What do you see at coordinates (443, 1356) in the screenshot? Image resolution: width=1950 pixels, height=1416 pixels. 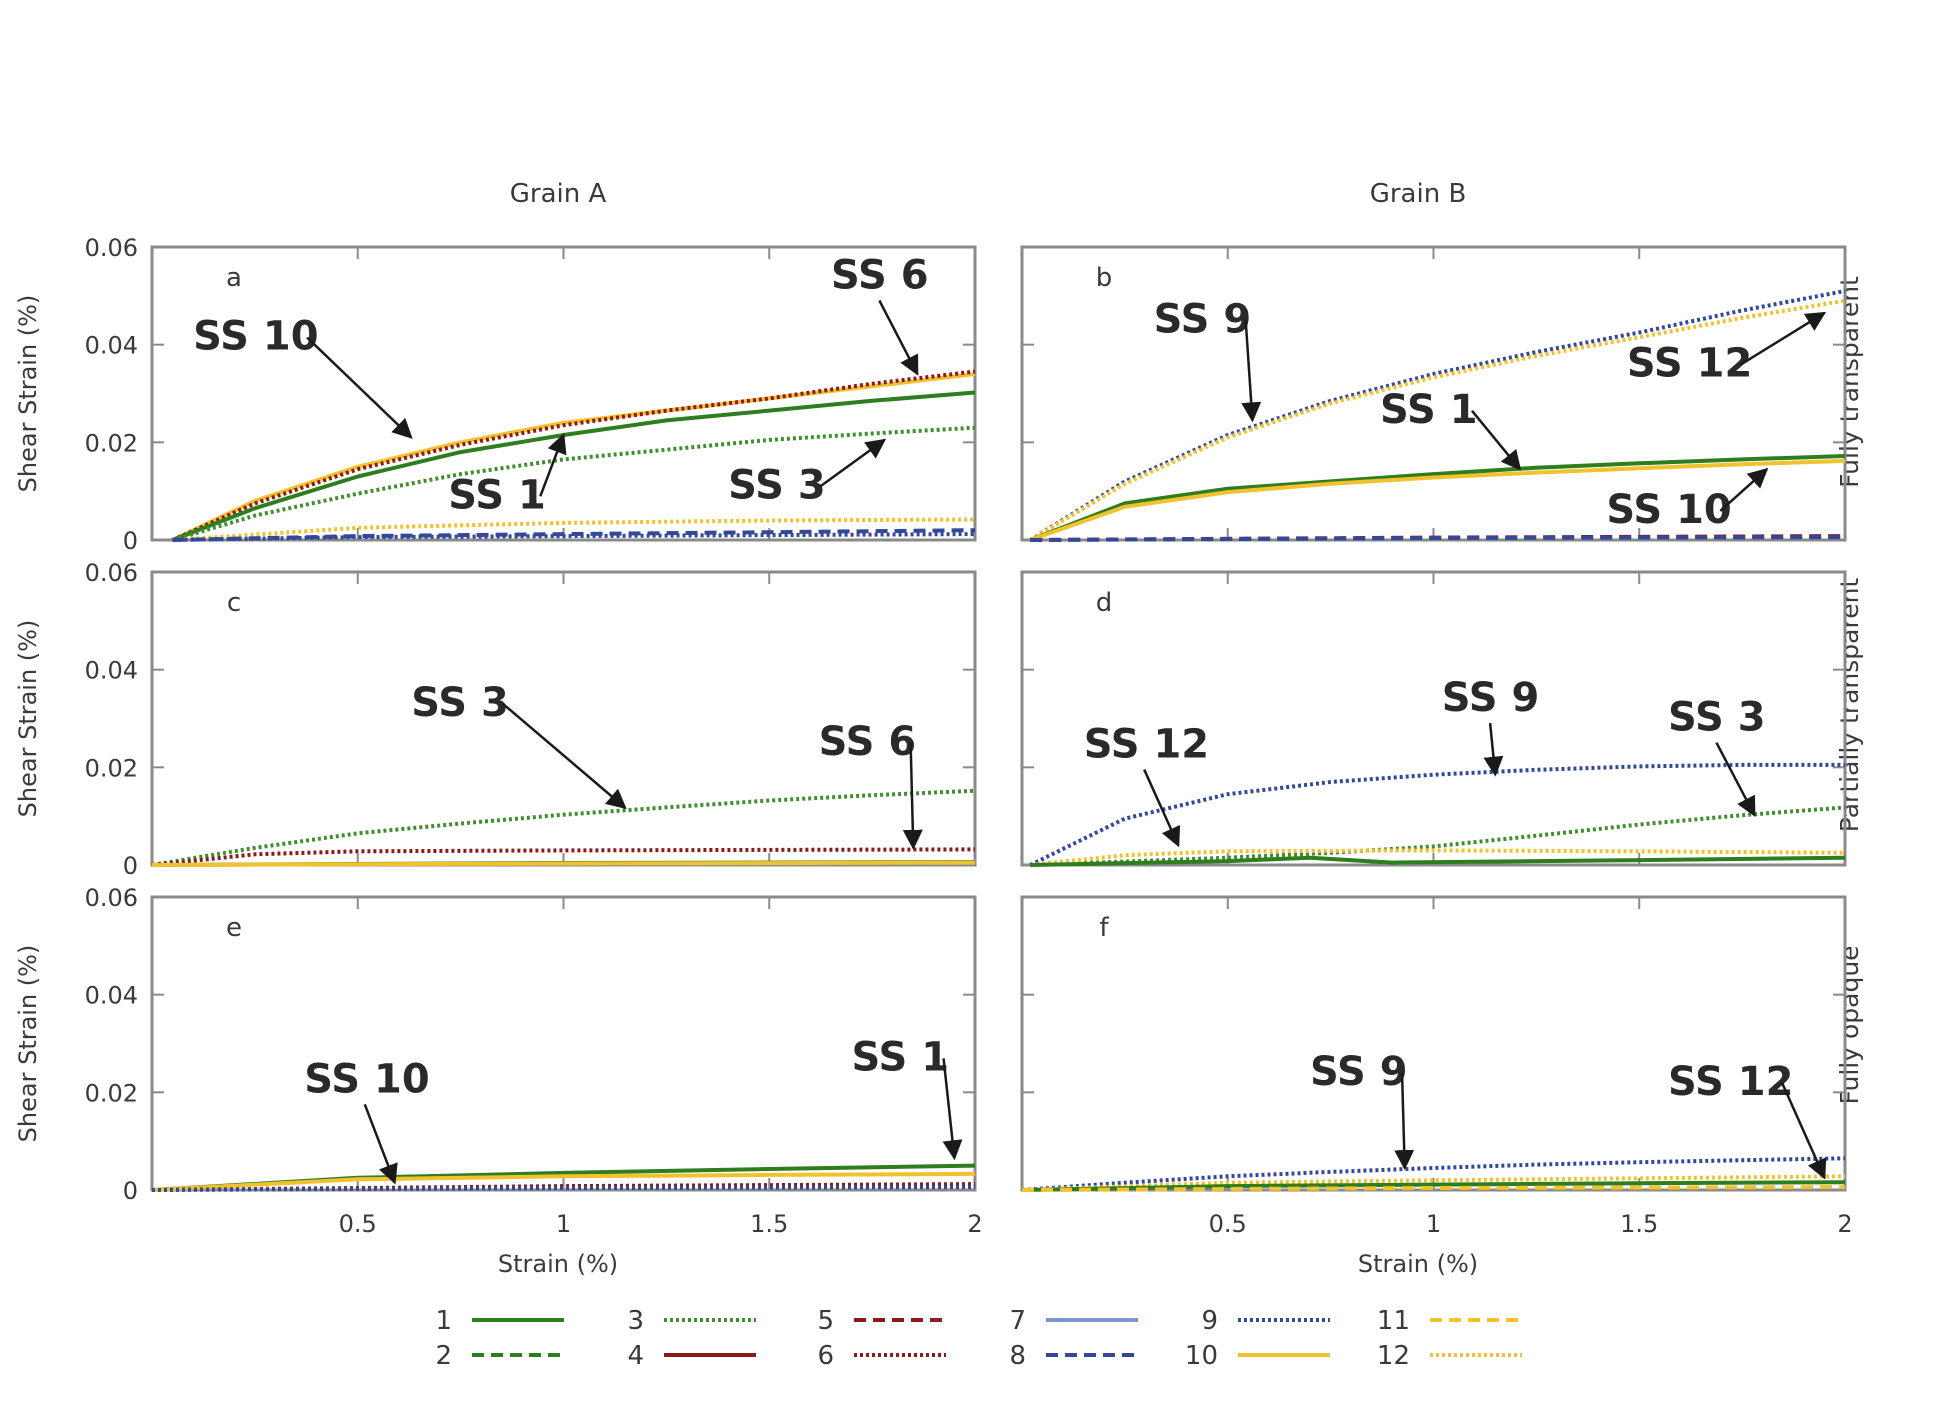 I see `legend-label: 2` at bounding box center [443, 1356].